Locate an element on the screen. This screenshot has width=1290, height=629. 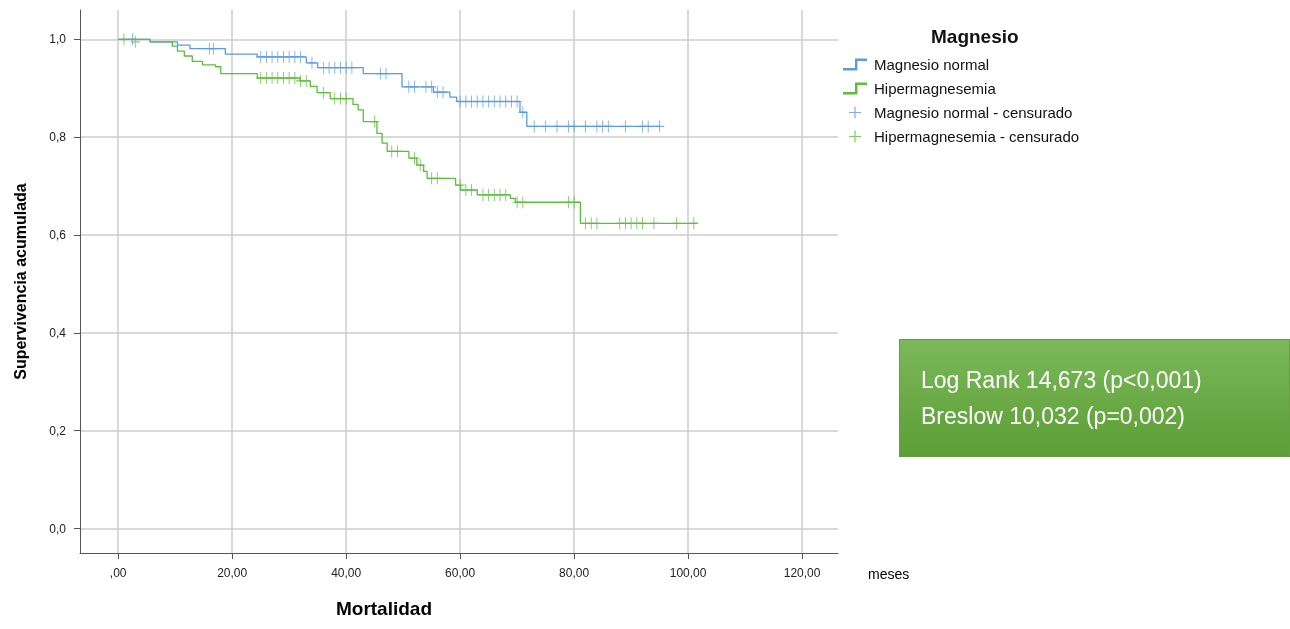
x-axis-title: Mortalidad is located at coordinates (384, 608).